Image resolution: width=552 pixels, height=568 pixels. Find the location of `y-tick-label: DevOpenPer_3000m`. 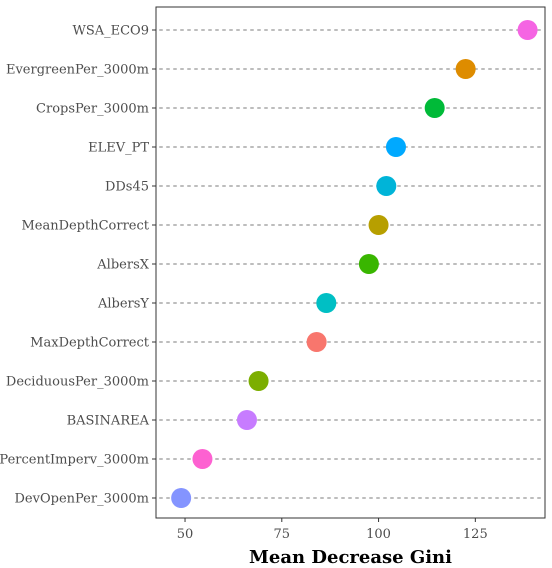

y-tick-label: DevOpenPer_3000m is located at coordinates (82, 499).